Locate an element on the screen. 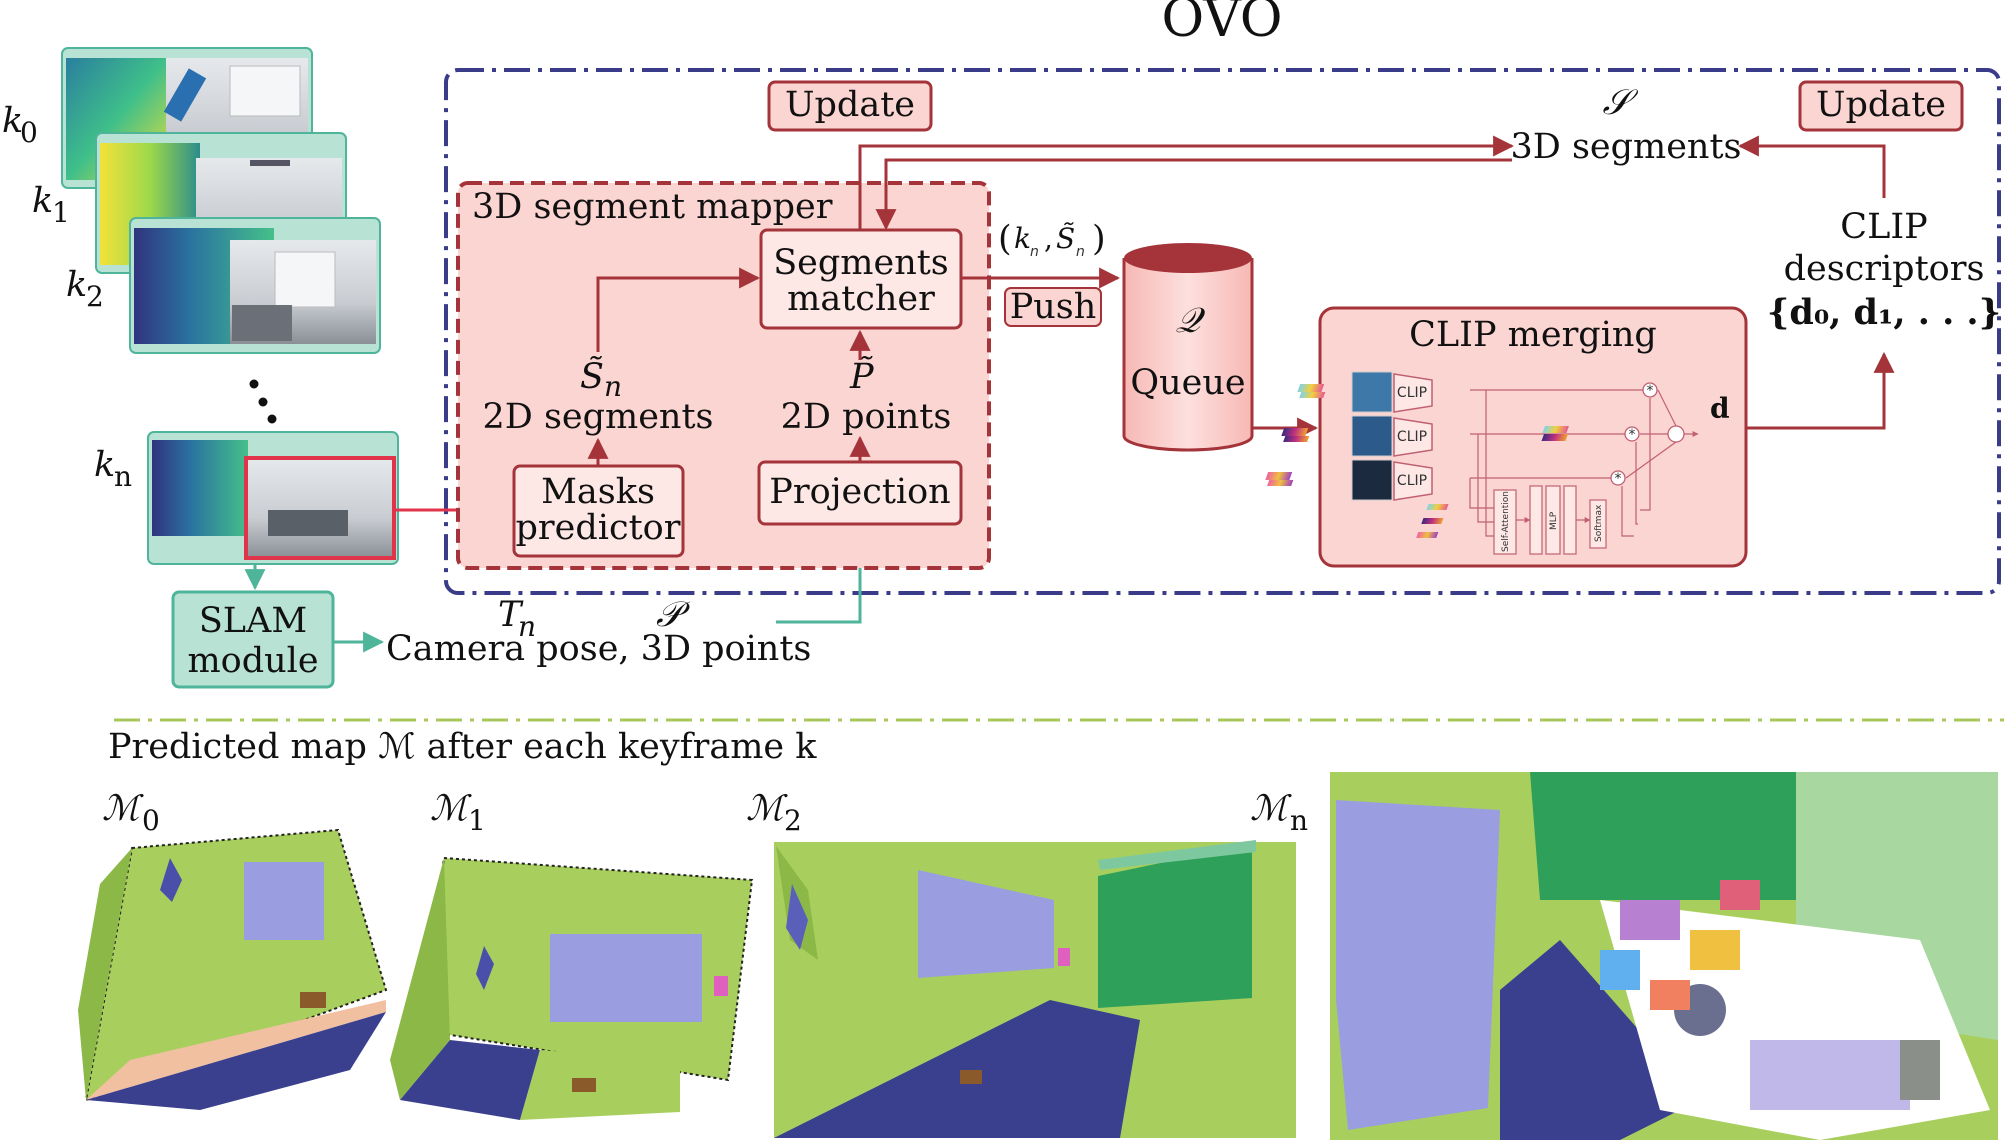 The width and height of the screenshot is (2008, 1142). mlp-label: MLP is located at coordinates (1554, 520).